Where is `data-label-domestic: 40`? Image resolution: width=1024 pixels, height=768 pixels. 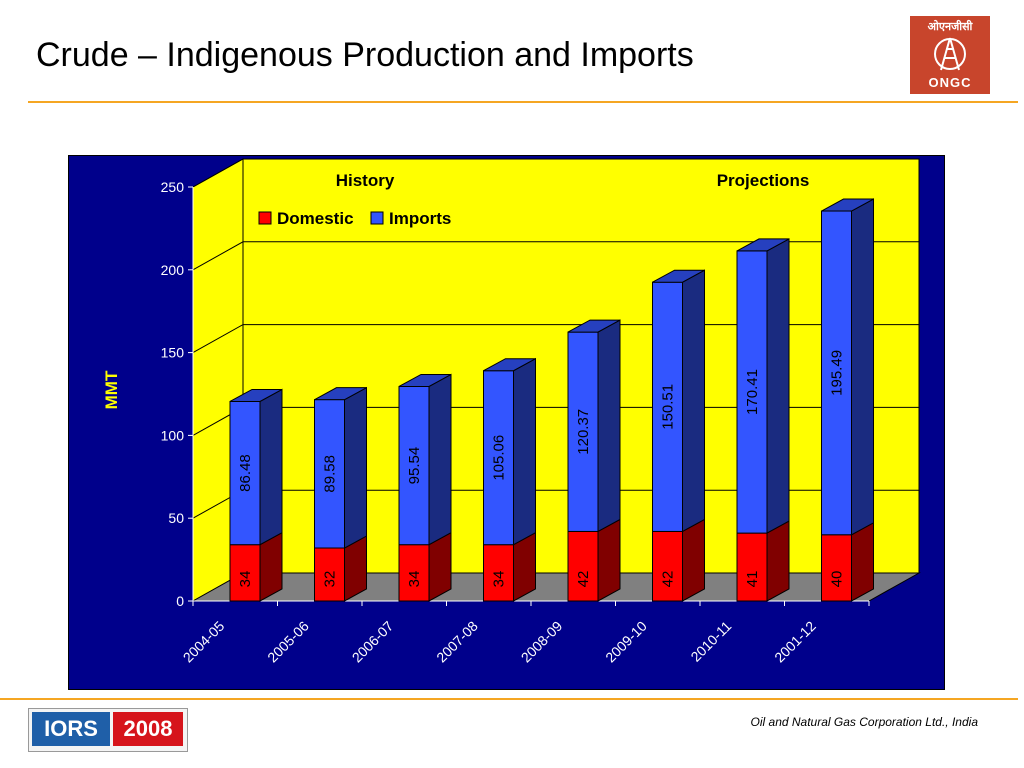 data-label-domestic: 40 is located at coordinates (837, 579).